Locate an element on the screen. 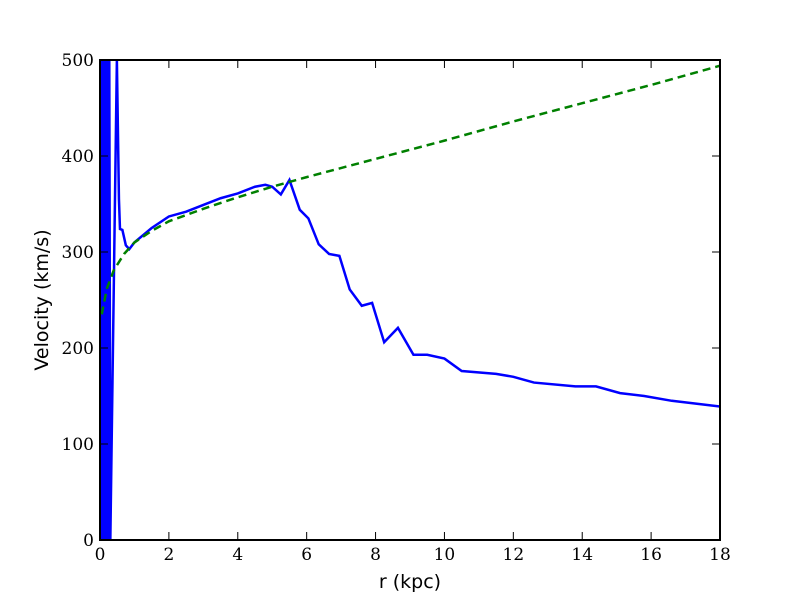 This screenshot has width=800, height=600. y-tick-label: 100 is located at coordinates (78, 445).